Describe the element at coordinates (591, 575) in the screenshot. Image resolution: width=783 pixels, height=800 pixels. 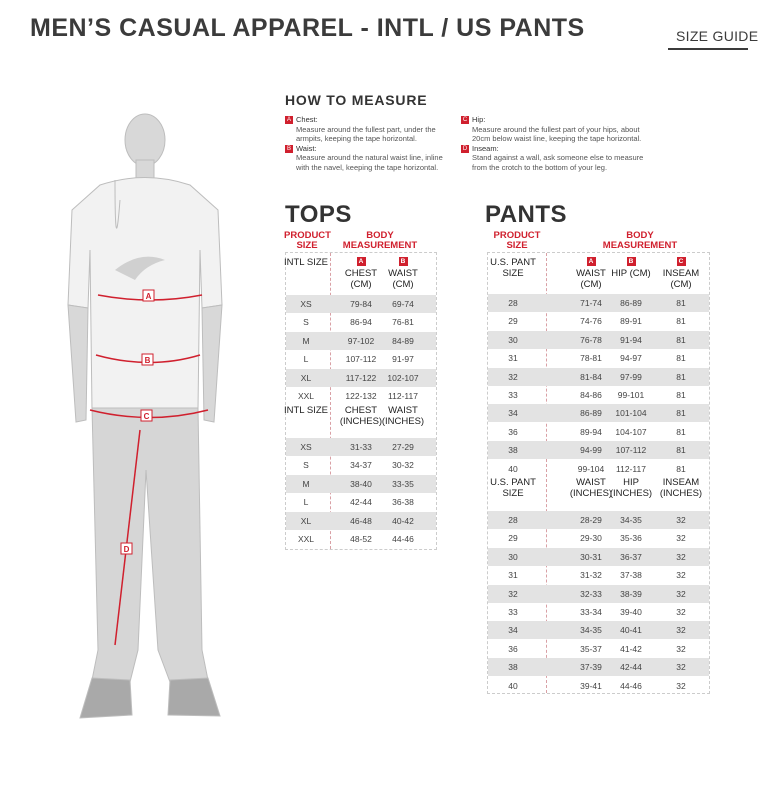
I see `table-cell: 31-32` at that location.